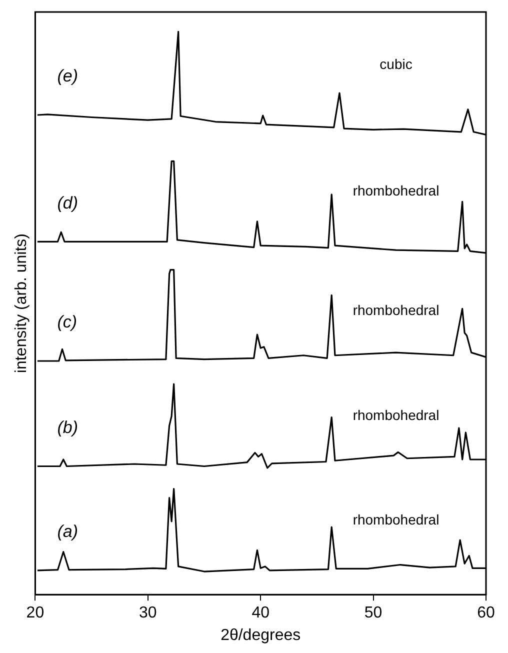 The height and width of the screenshot is (653, 508). What do you see at coordinates (67, 427) in the screenshot?
I see `series-label: (b)` at bounding box center [67, 427].